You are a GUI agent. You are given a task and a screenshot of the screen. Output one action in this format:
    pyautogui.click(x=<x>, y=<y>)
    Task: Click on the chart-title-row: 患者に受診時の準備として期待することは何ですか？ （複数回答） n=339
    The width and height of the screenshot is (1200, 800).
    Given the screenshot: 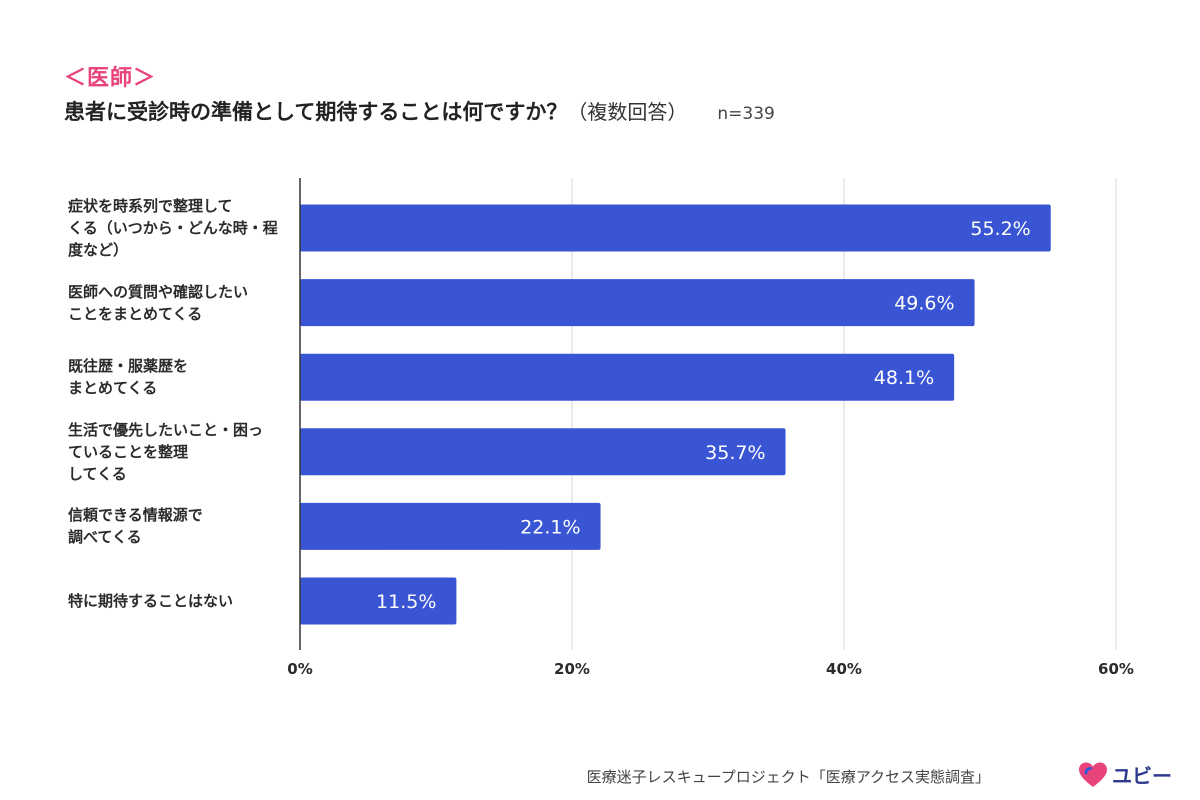 What is the action you would take?
    pyautogui.click(x=419, y=111)
    